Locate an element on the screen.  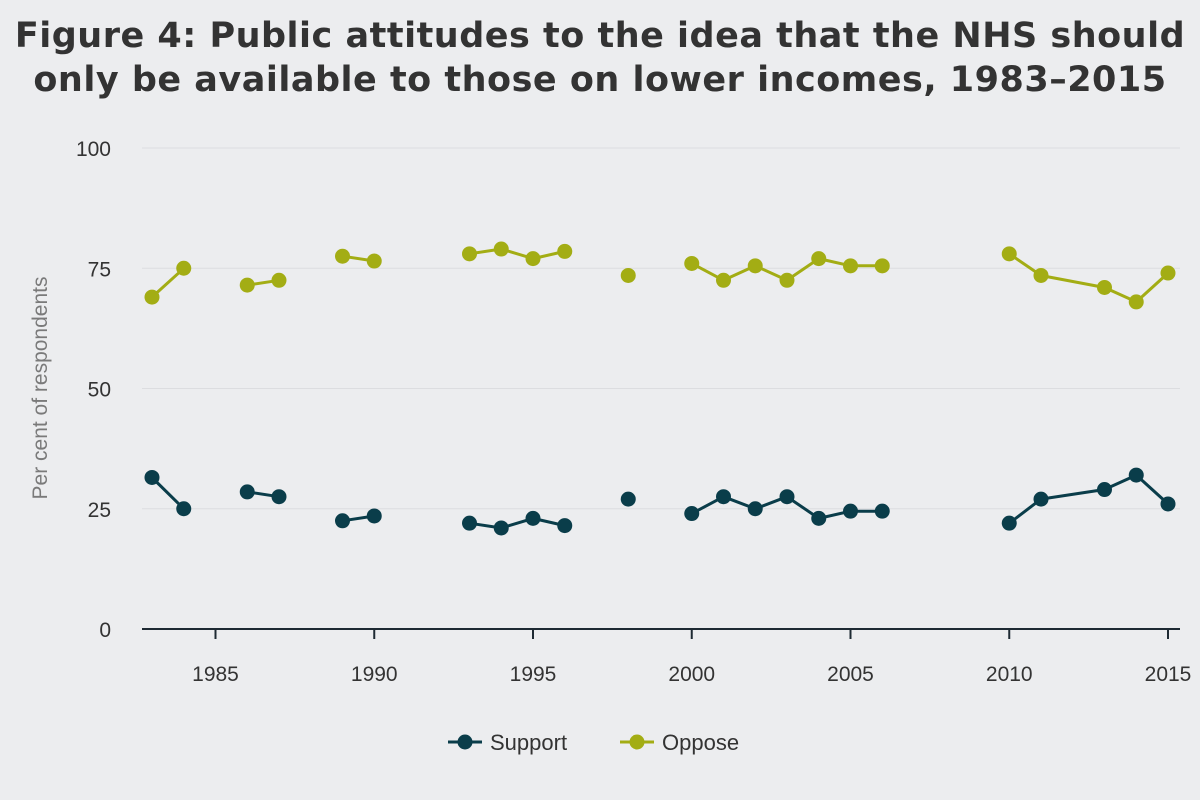
support-point-2005 is located at coordinates (850, 511).